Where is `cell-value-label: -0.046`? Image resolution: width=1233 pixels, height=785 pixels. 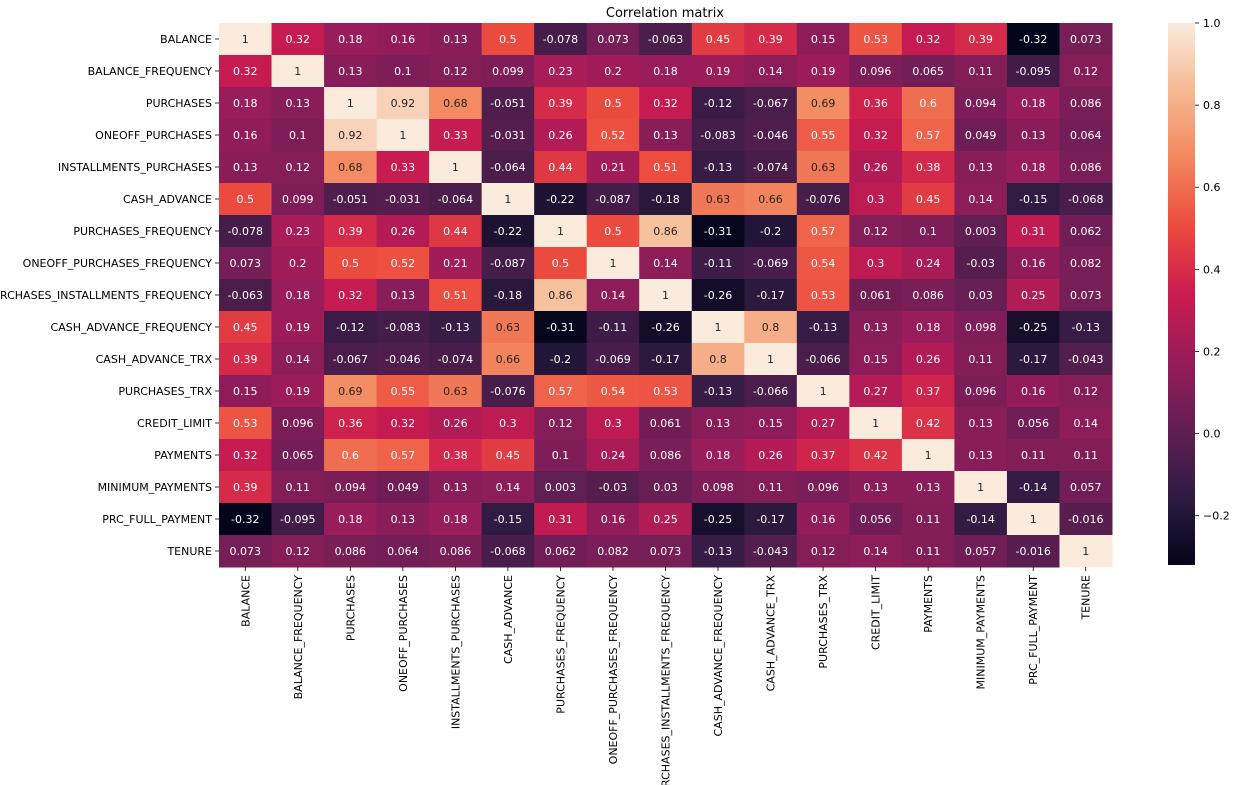 cell-value-label: -0.046 is located at coordinates (770, 135).